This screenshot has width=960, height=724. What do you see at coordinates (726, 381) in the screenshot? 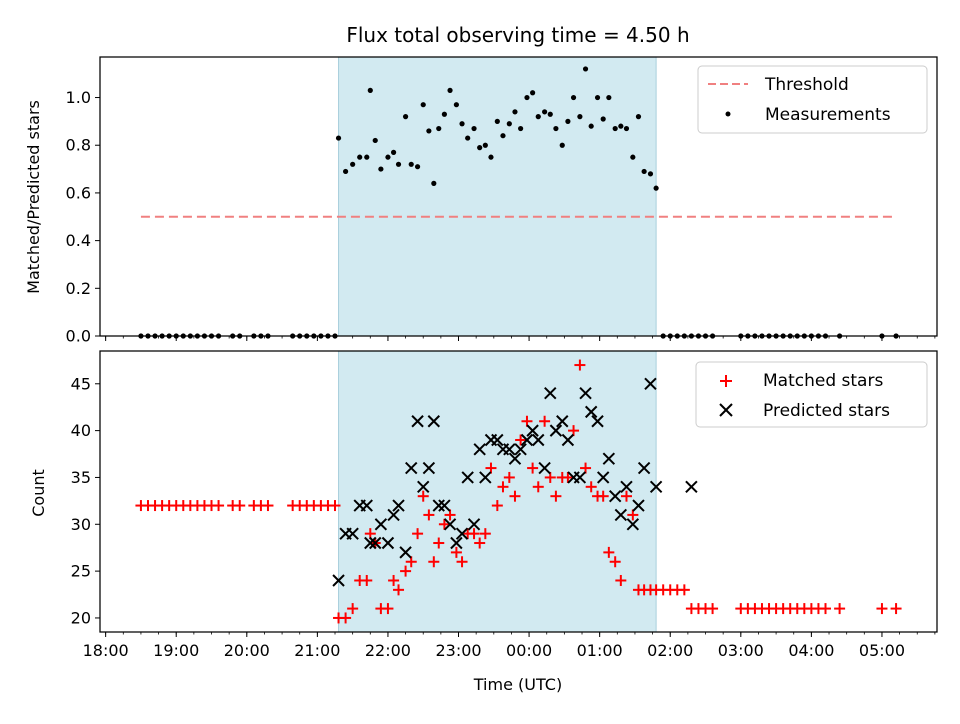
I see `legend-matched-swatch` at bounding box center [726, 381].